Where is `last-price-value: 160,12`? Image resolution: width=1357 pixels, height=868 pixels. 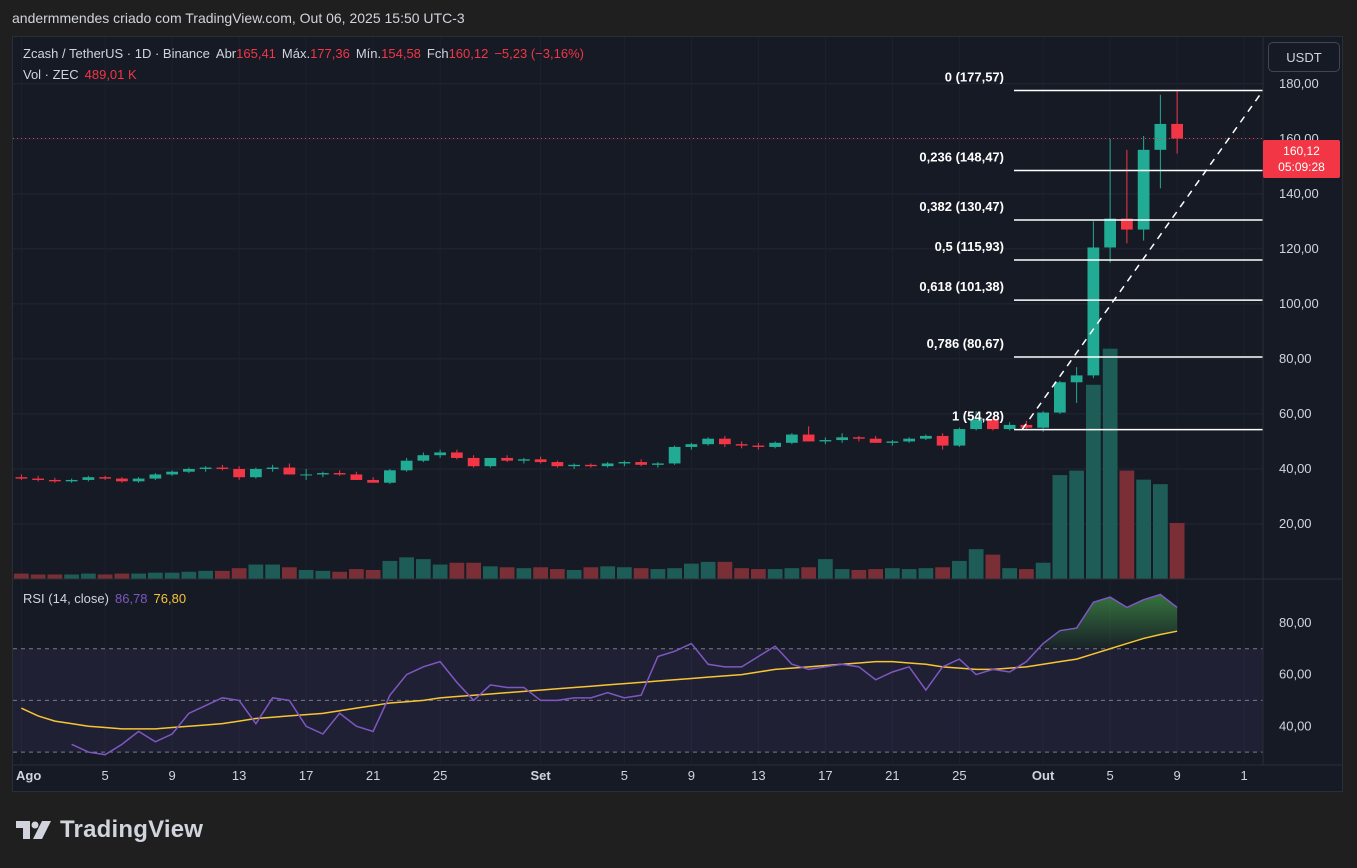
last-price-value: 160,12 is located at coordinates (1301, 151).